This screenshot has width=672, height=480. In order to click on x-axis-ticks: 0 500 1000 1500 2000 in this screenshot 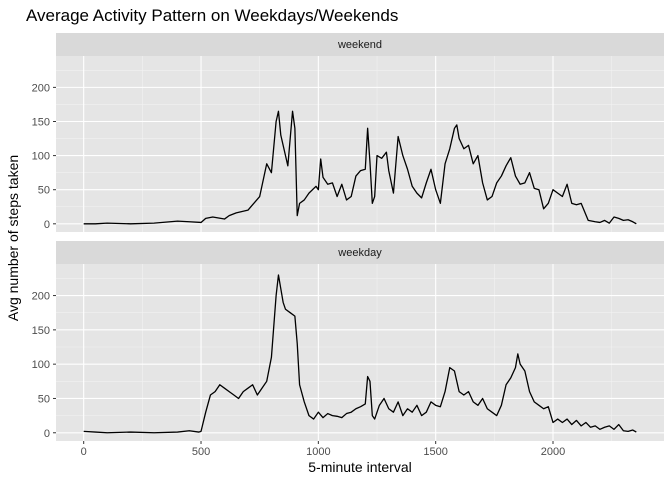, I will do `click(323, 449)`.